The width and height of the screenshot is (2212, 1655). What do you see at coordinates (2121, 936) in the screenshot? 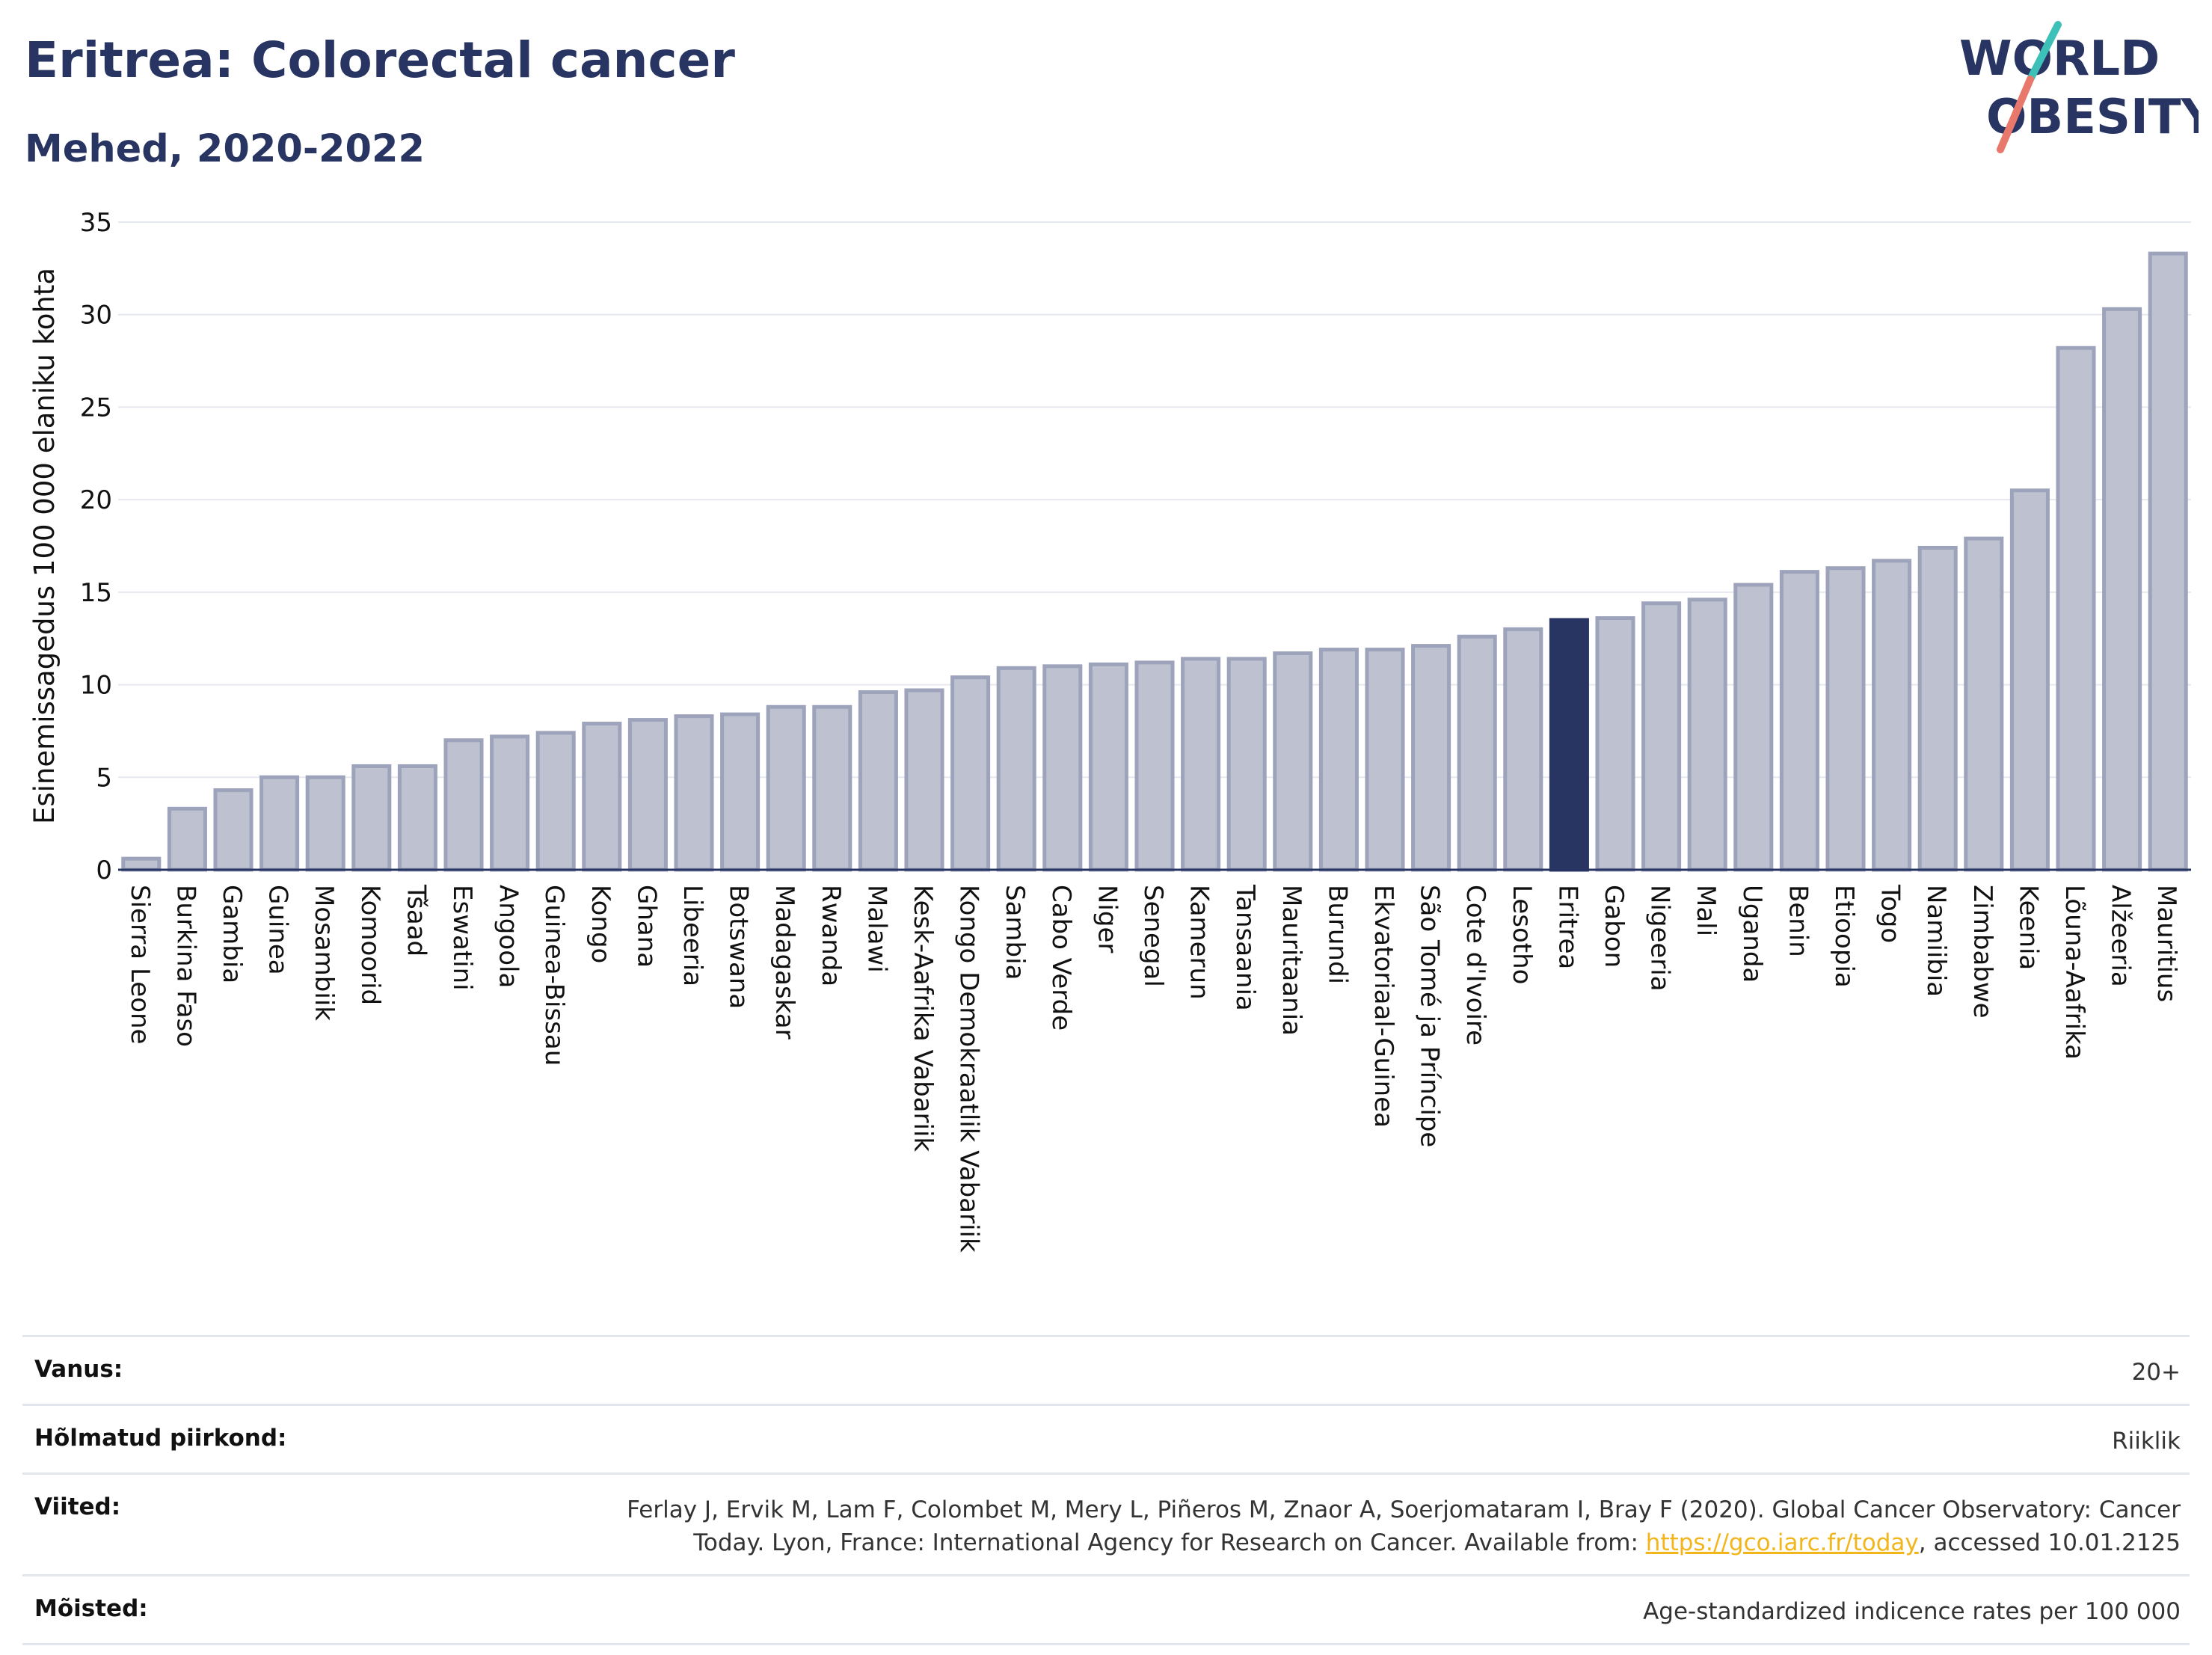
I see `x-tick-label: Alžeeria` at bounding box center [2121, 936].